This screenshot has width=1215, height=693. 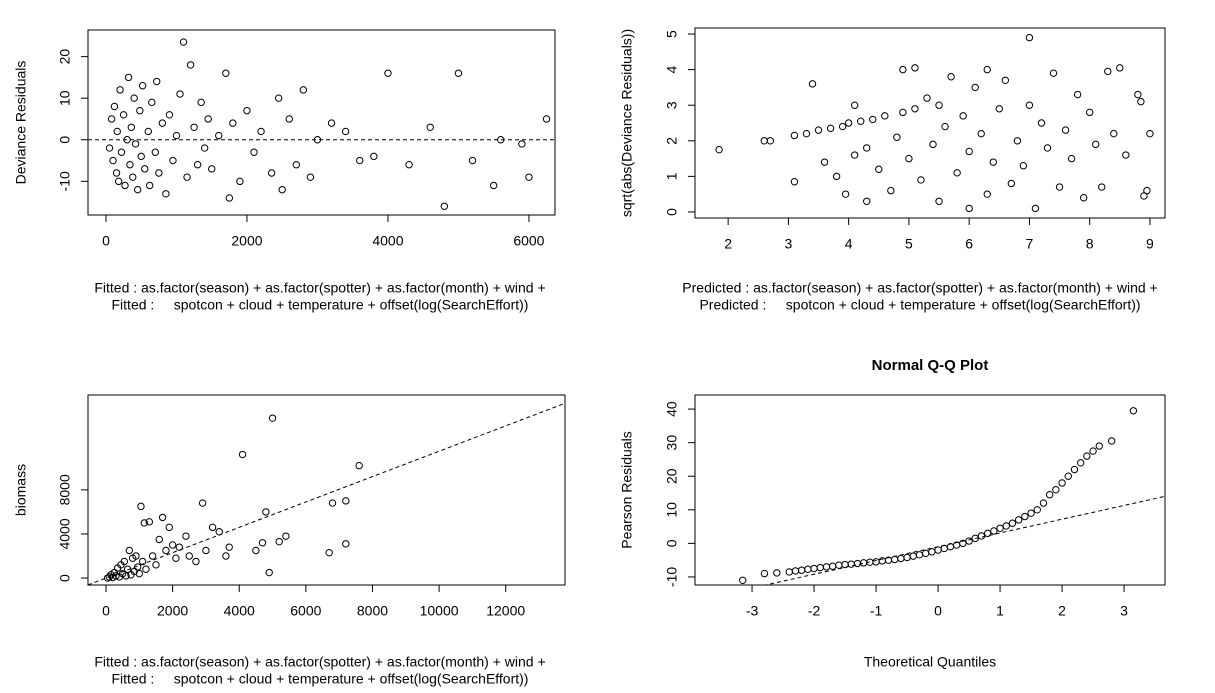 I want to click on x-tick-label: 8, so click(x=1090, y=244).